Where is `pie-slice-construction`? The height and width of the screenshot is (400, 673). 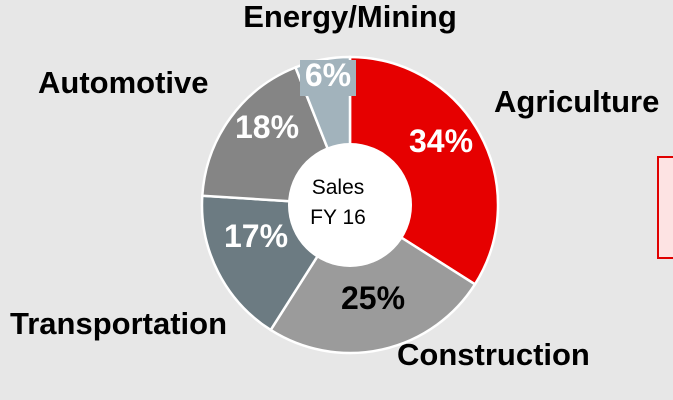
pie-slice-construction is located at coordinates (372, 279).